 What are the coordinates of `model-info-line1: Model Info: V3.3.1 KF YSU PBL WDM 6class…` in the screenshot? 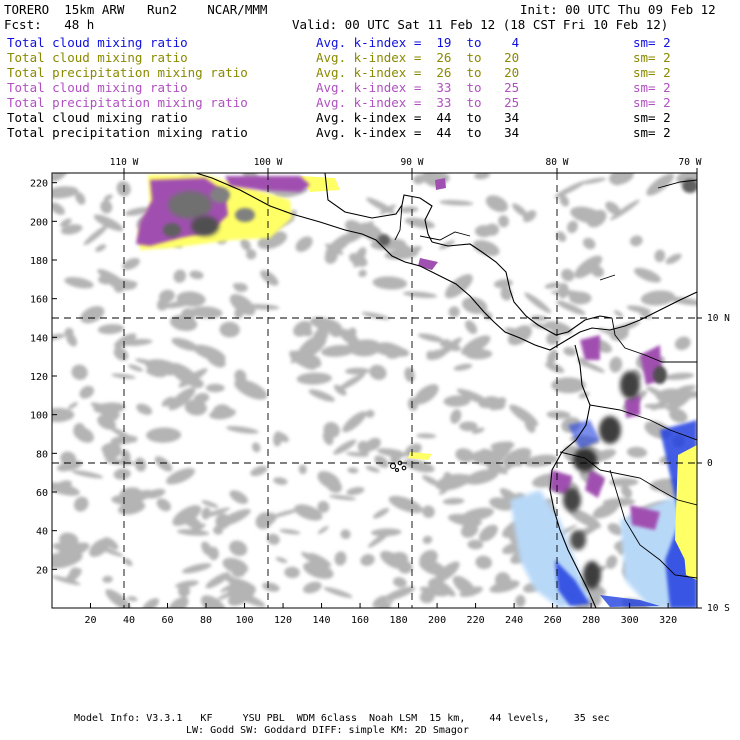 It's located at (342, 718).